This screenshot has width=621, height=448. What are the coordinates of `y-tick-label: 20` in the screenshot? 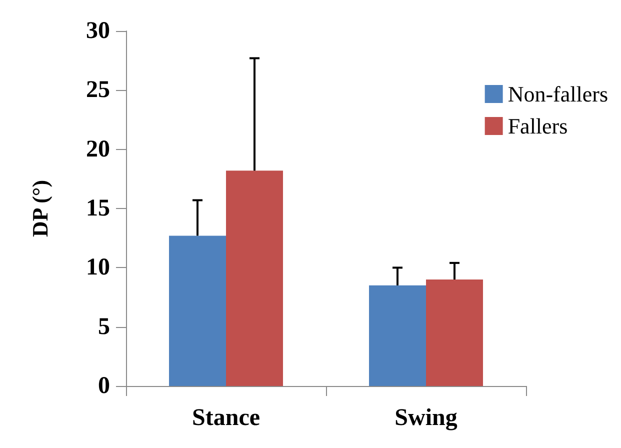 It's located at (98, 149).